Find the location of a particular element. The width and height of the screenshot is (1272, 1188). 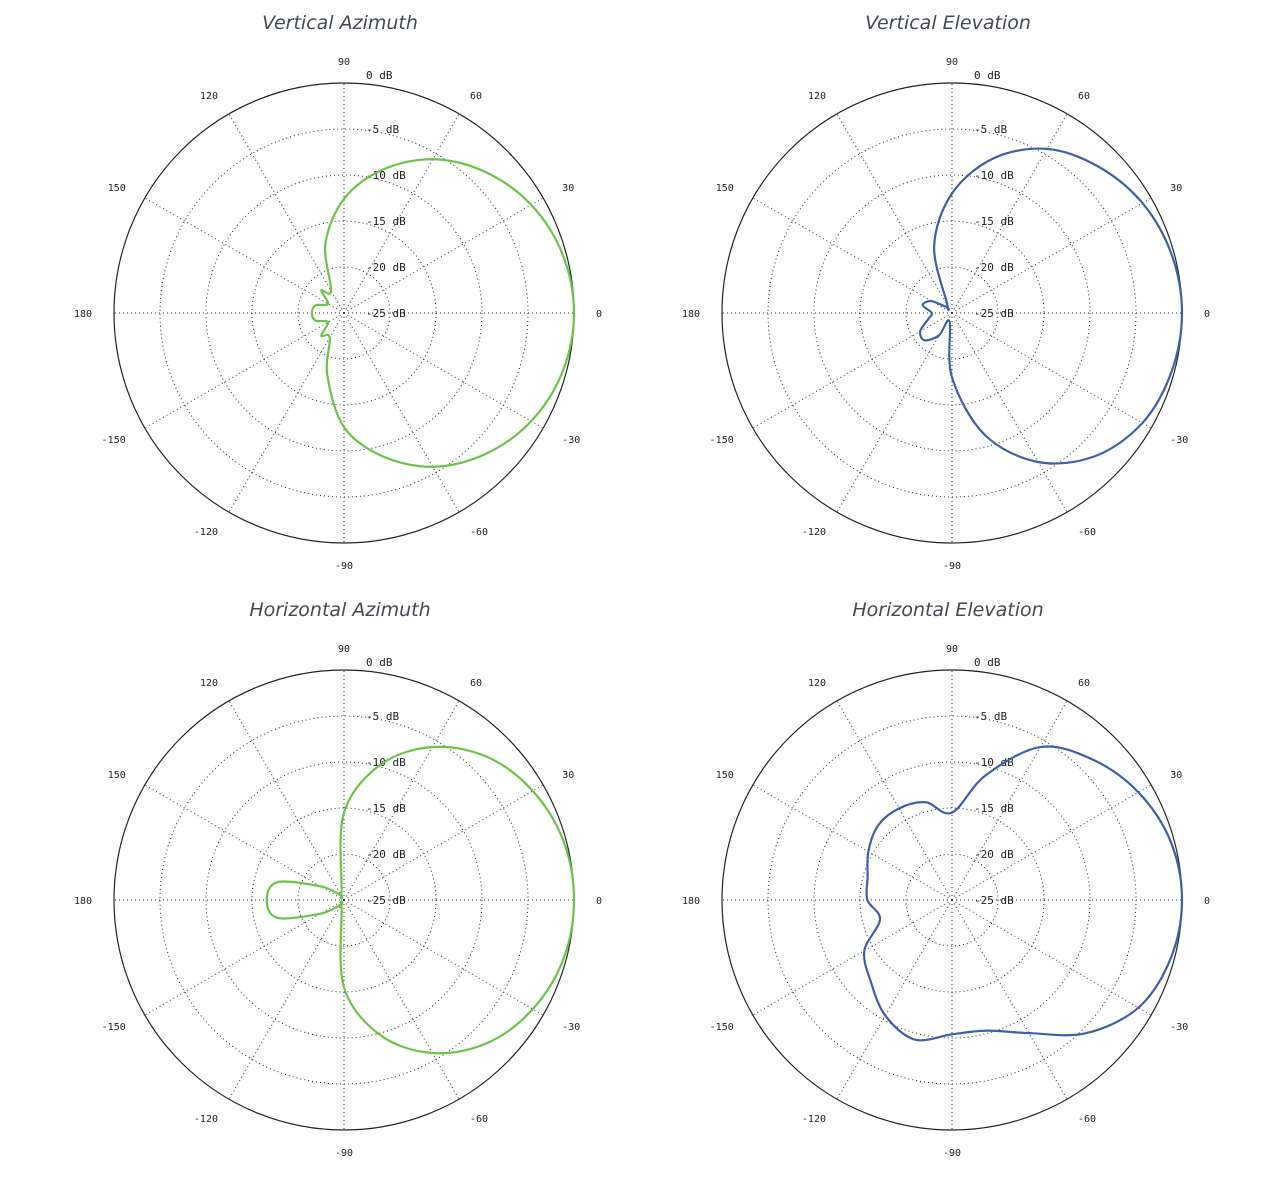

angle-tick-label: 120 is located at coordinates (209, 683).